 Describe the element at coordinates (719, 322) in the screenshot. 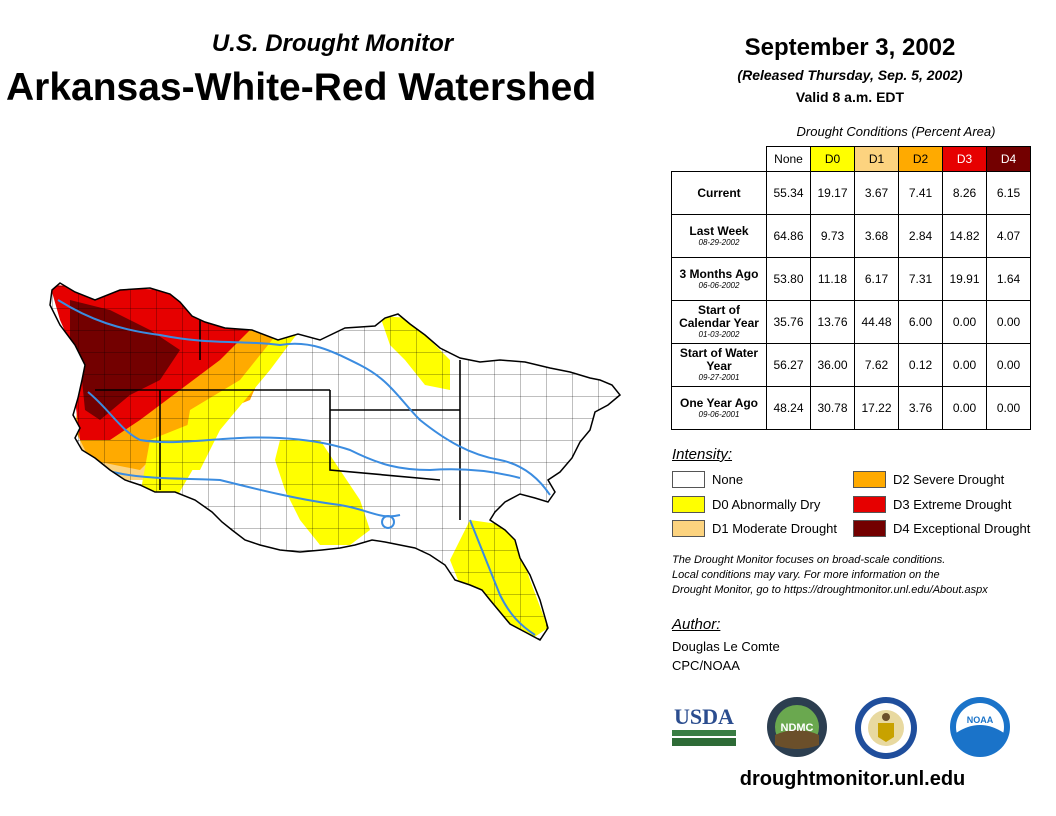

I see `row-label: Start of Calendar Year 01-03-2002` at that location.